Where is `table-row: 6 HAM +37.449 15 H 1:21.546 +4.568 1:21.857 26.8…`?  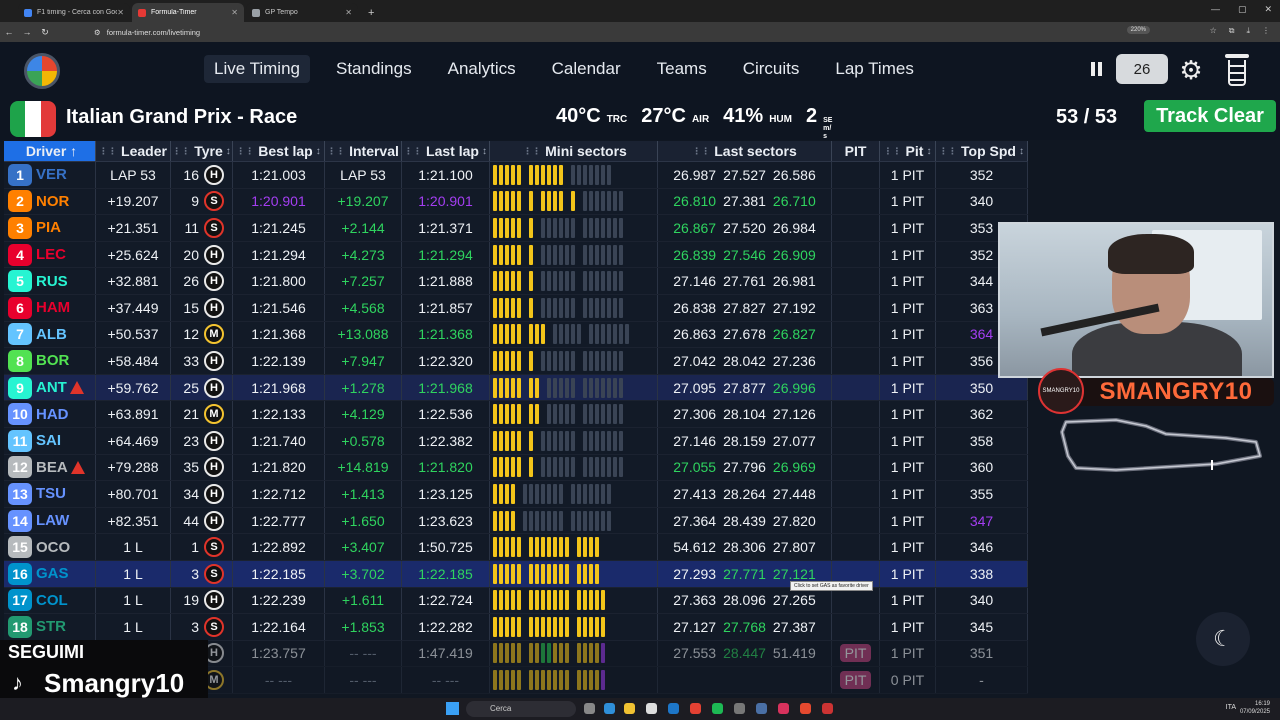
table-row: 6 HAM +37.449 15 H 1:21.546 +4.568 1:21.857 26.8… is located at coordinates (516, 308).